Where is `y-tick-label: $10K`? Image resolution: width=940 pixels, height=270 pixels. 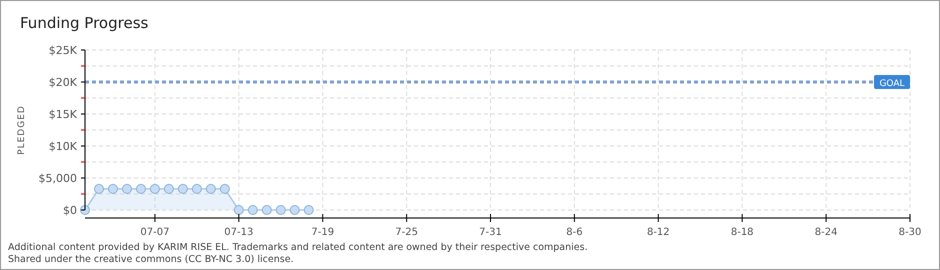
y-tick-label: $10K is located at coordinates (63, 146).